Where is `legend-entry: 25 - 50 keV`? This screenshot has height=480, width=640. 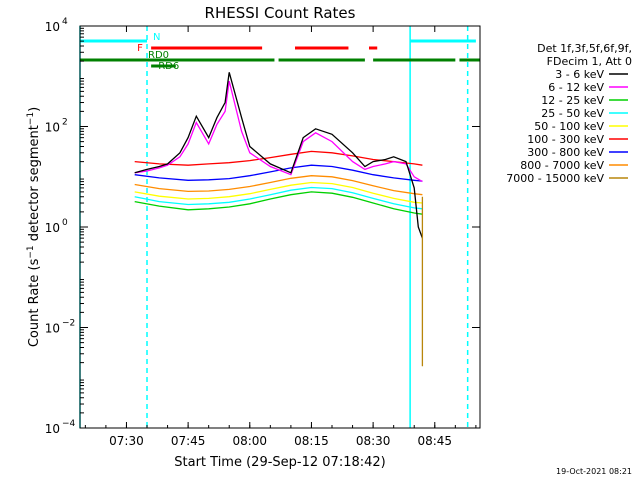 legend-entry: 25 - 50 keV is located at coordinates (584, 113).